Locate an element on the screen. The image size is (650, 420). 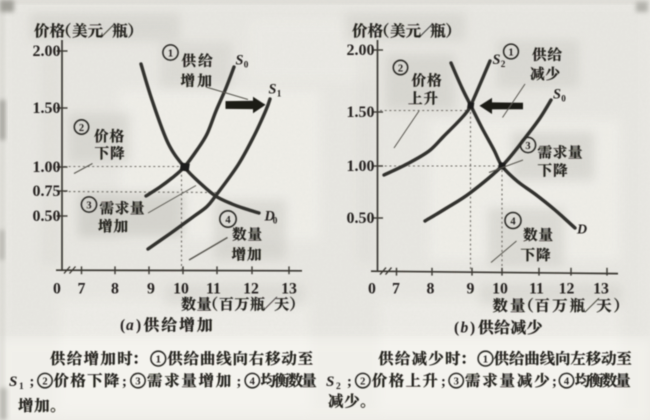
svg-text: b is located at coordinates (465, 328).